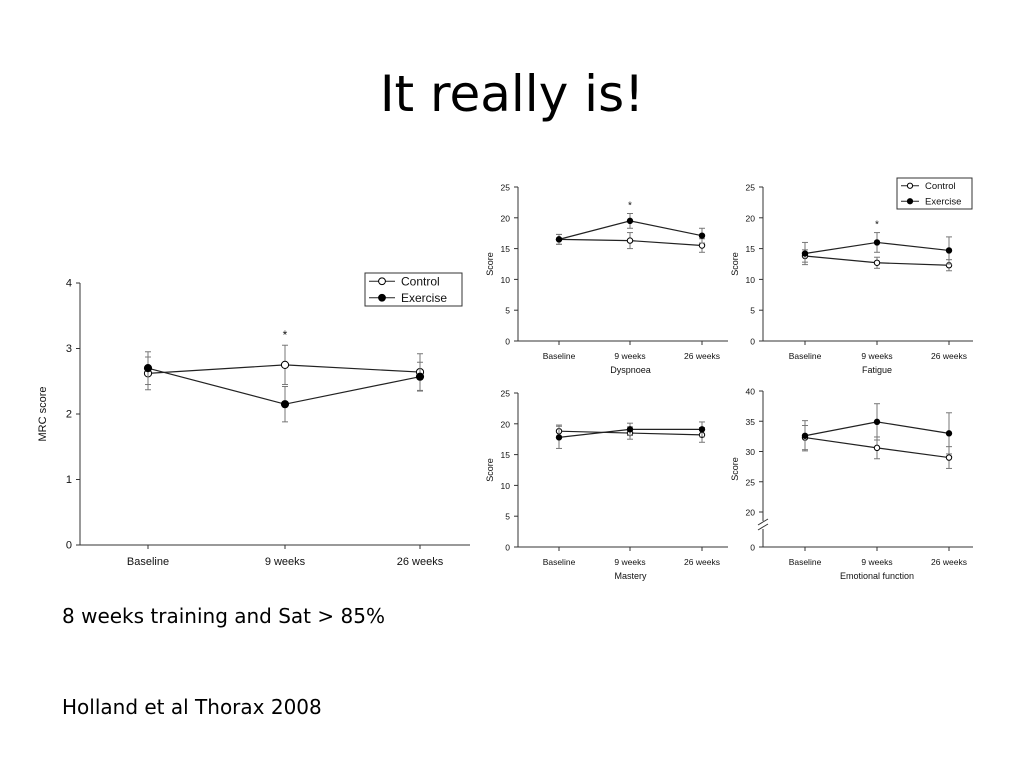 The width and height of the screenshot is (1024, 768). I want to click on x-axis-label: Emotional function, so click(877, 576).